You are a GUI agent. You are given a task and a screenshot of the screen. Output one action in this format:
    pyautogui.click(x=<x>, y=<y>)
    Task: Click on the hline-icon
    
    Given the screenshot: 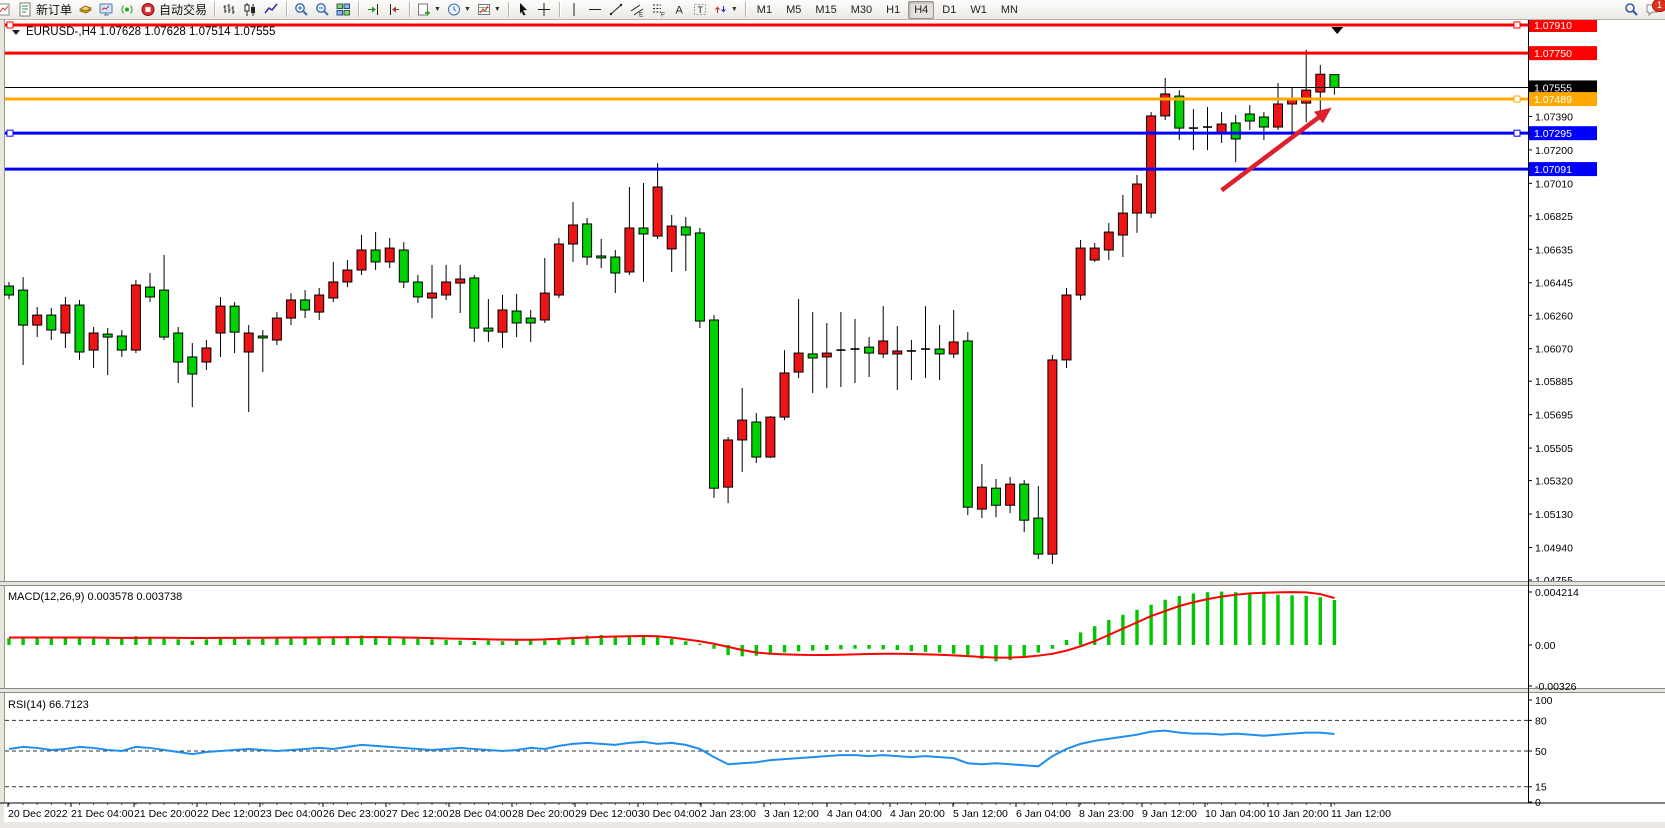 What is the action you would take?
    pyautogui.click(x=594, y=9)
    